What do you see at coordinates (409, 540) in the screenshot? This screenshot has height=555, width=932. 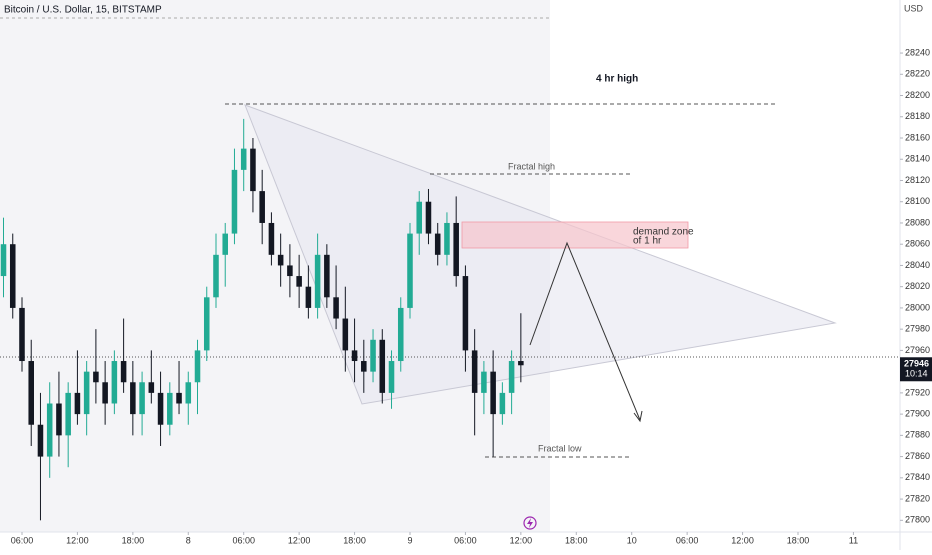 I see `x-tick-label: 9` at bounding box center [409, 540].